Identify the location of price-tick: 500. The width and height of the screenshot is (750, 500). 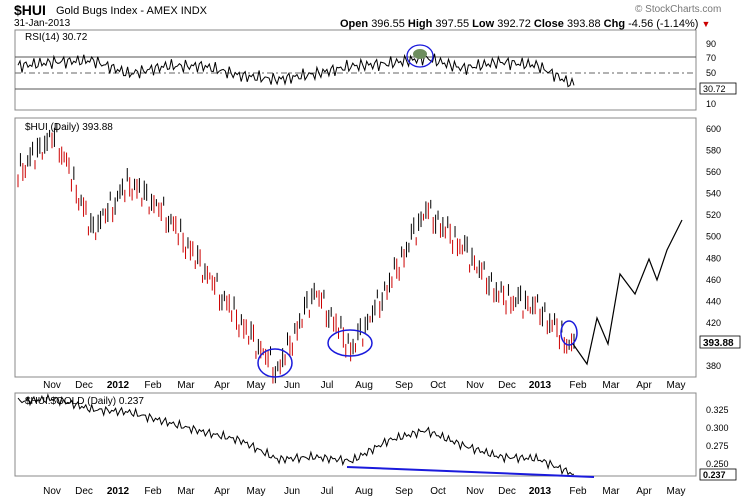
(713, 237).